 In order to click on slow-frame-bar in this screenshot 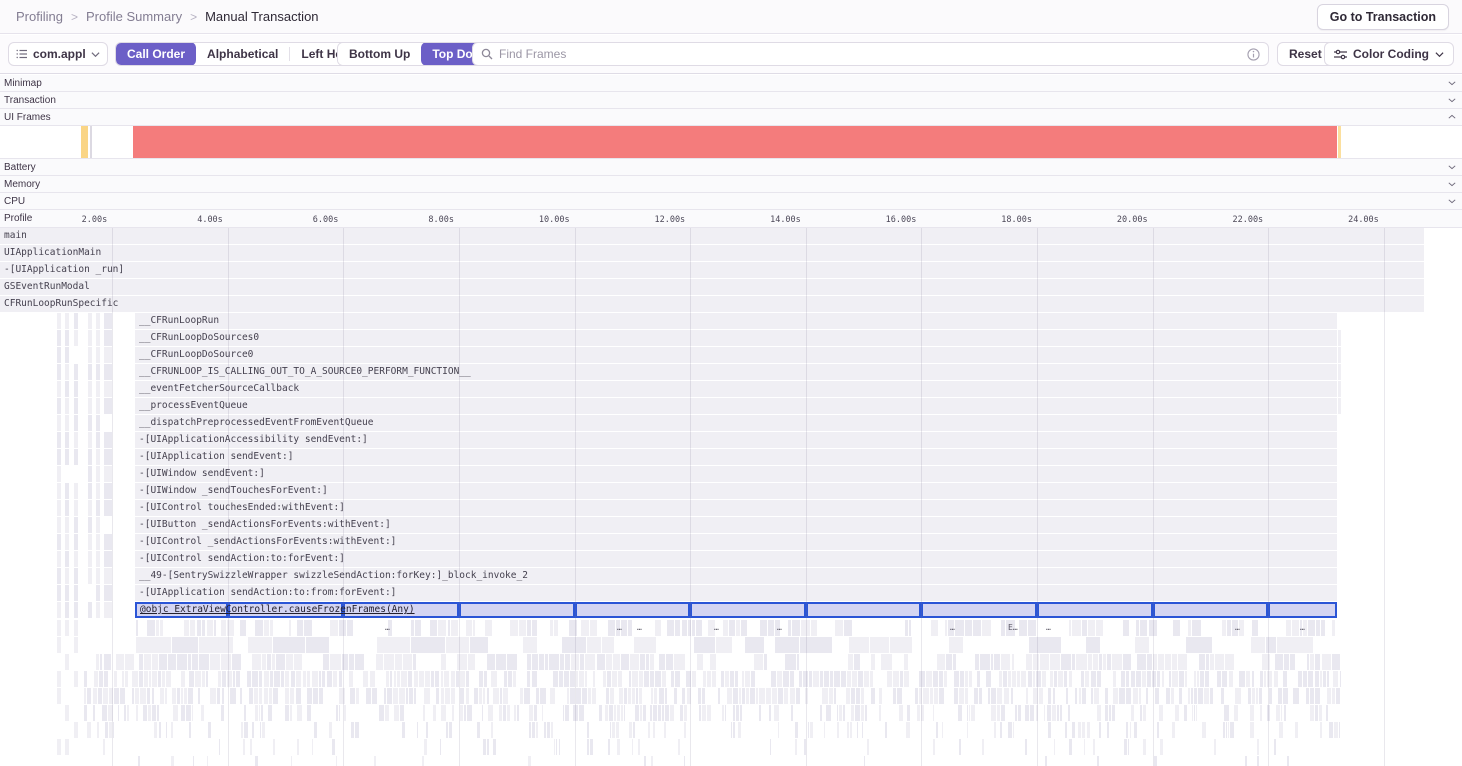, I will do `click(84, 142)`.